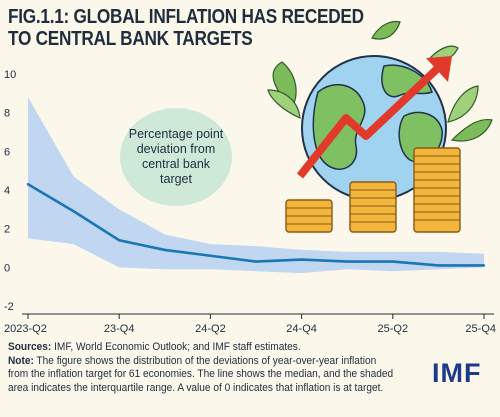 The width and height of the screenshot is (500, 417). Describe the element at coordinates (7, 191) in the screenshot. I see `y-tick-label: 4` at that location.